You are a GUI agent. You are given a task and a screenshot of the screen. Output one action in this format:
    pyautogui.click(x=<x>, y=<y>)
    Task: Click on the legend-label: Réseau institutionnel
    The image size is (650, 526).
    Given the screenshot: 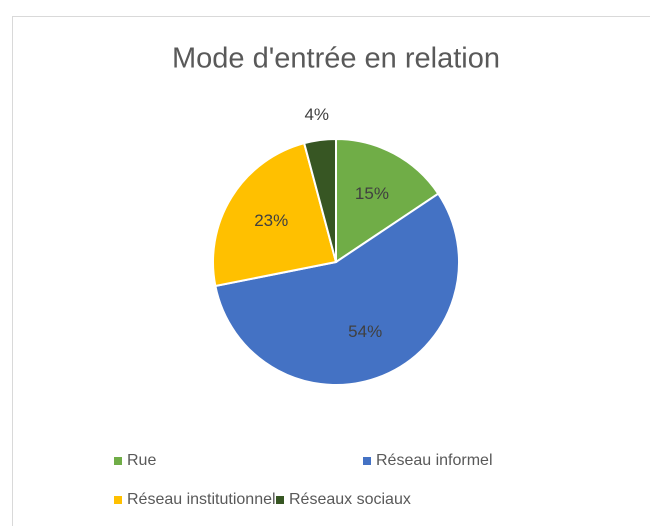 What is the action you would take?
    pyautogui.click(x=201, y=499)
    